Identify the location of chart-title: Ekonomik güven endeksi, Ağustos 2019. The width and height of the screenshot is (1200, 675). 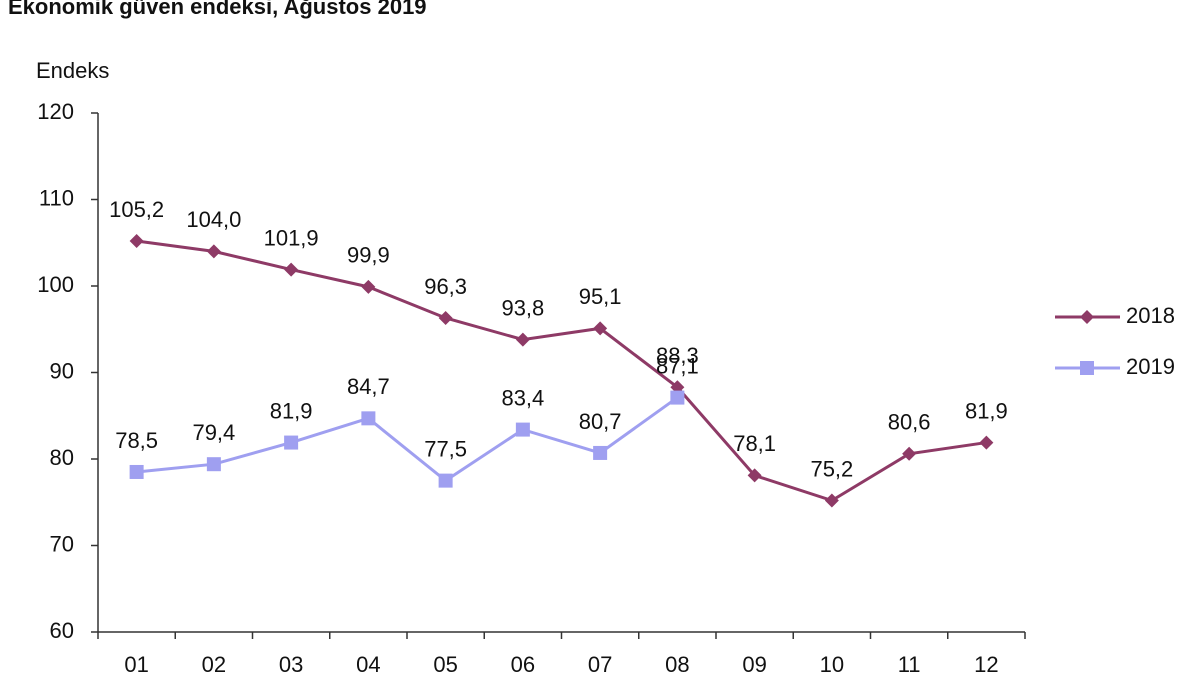
(217, 9).